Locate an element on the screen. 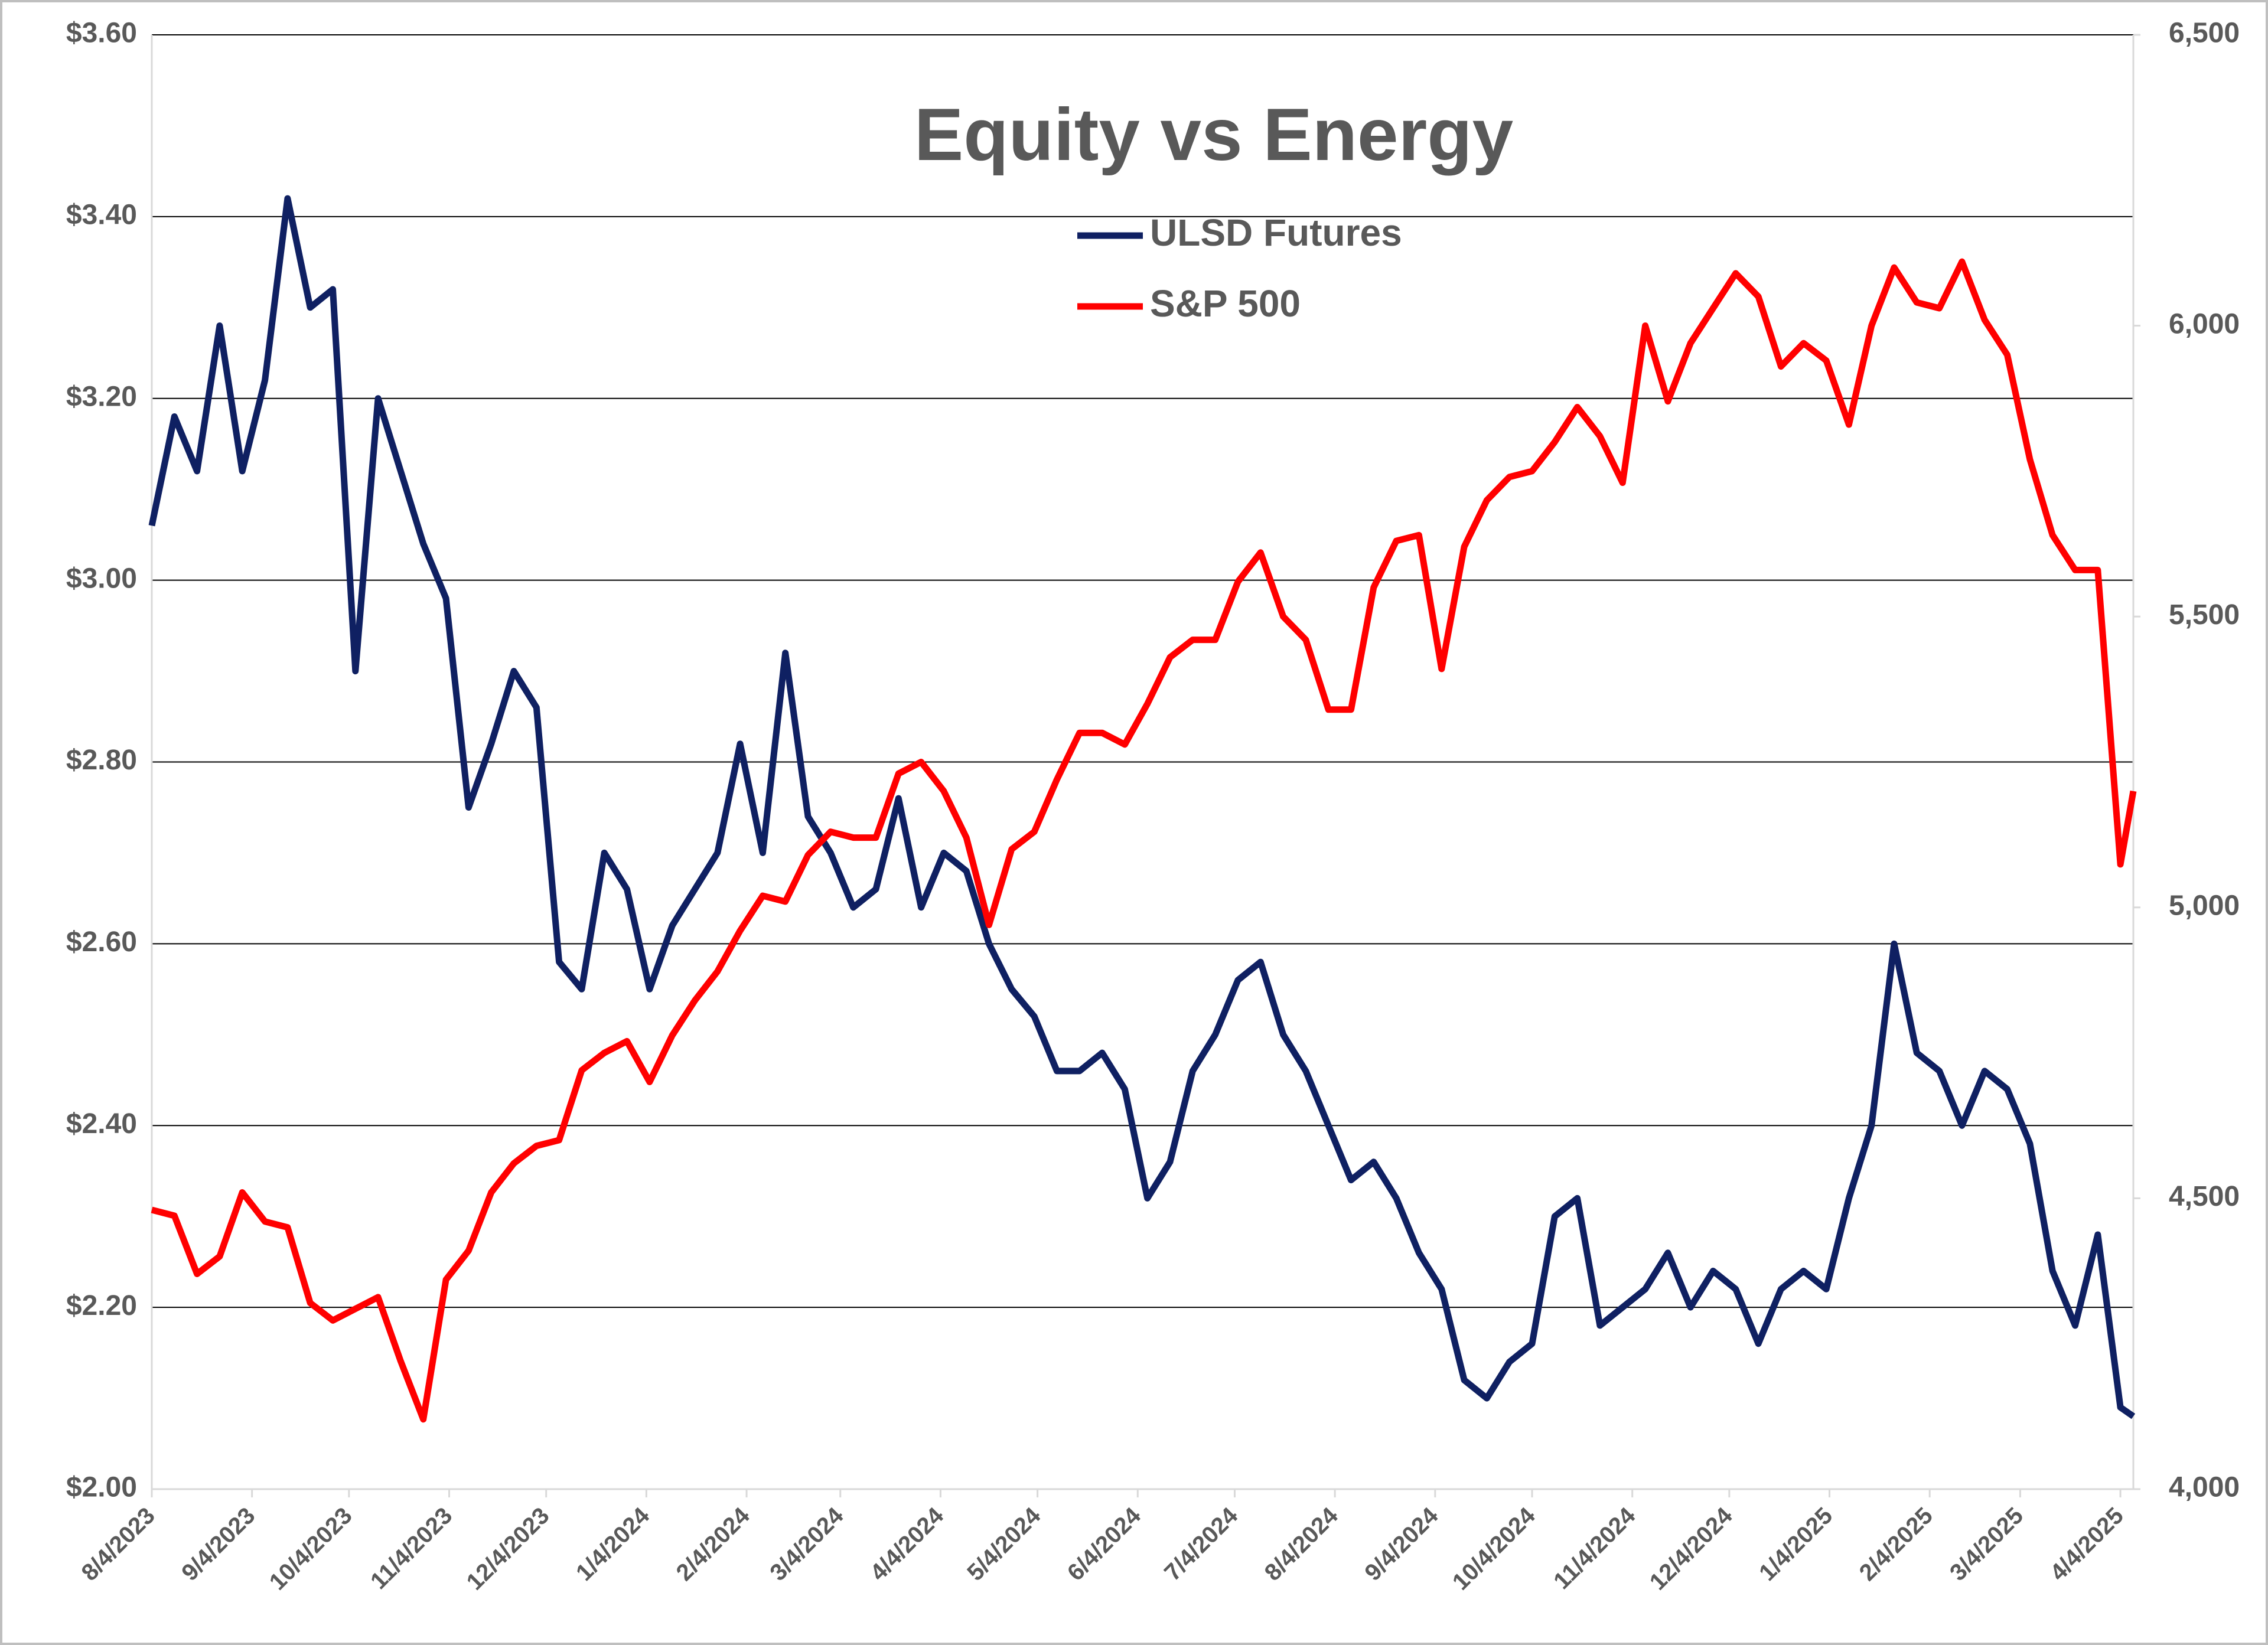 This screenshot has height=1645, width=2268. y-tick-label: $2.40 is located at coordinates (101, 1124).